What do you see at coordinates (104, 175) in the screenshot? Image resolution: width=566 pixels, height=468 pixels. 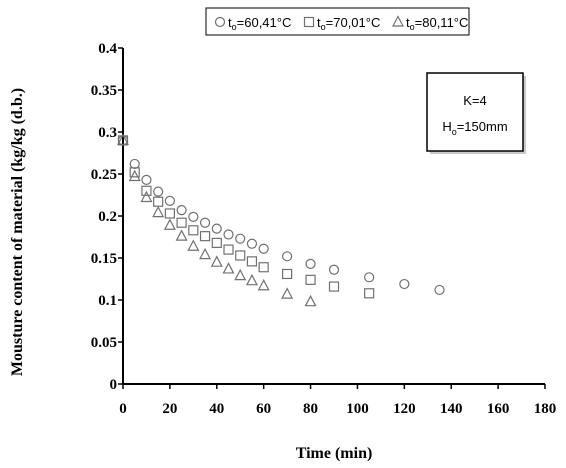 I see `y-tick-label: 0.25` at bounding box center [104, 175].